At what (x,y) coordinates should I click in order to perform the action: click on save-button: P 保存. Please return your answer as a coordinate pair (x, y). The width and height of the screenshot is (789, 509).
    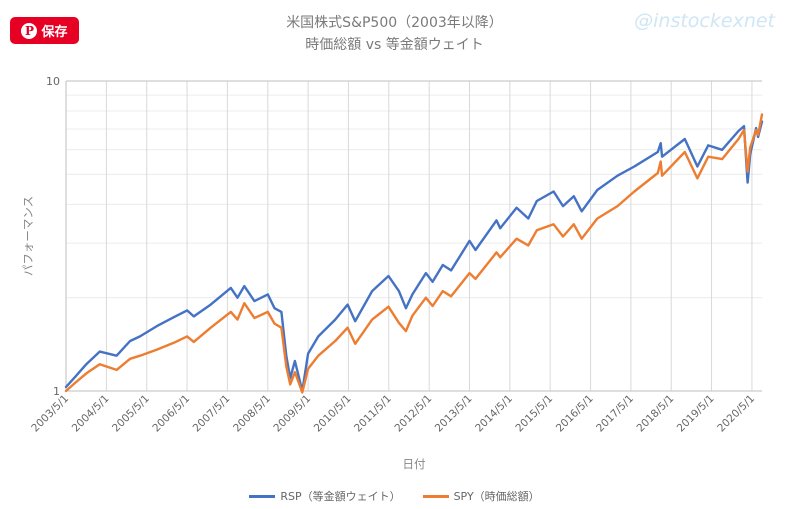
    Looking at the image, I should click on (44, 30).